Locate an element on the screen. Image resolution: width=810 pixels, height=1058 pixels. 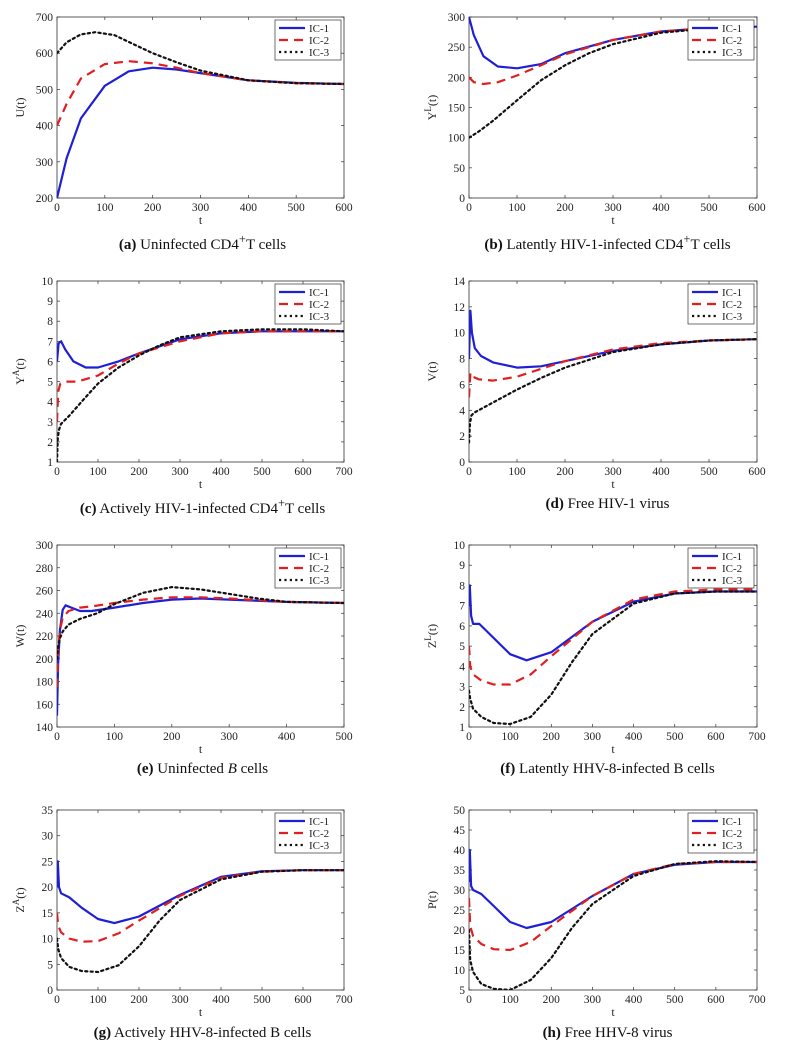
y-tick-label: 3 is located at coordinates (462, 688).